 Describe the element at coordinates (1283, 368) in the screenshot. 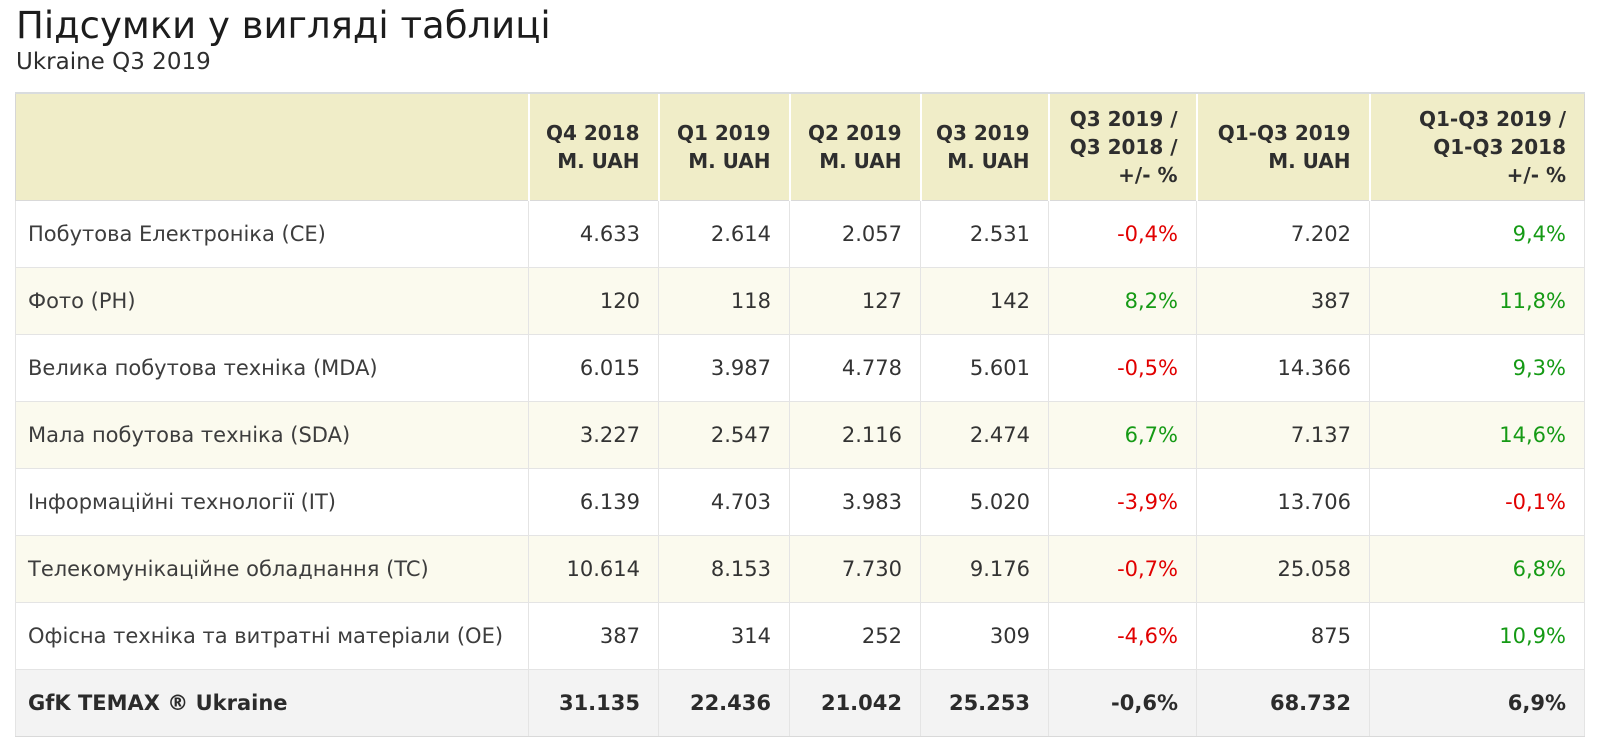

I see `value-cell: 14.366` at that location.